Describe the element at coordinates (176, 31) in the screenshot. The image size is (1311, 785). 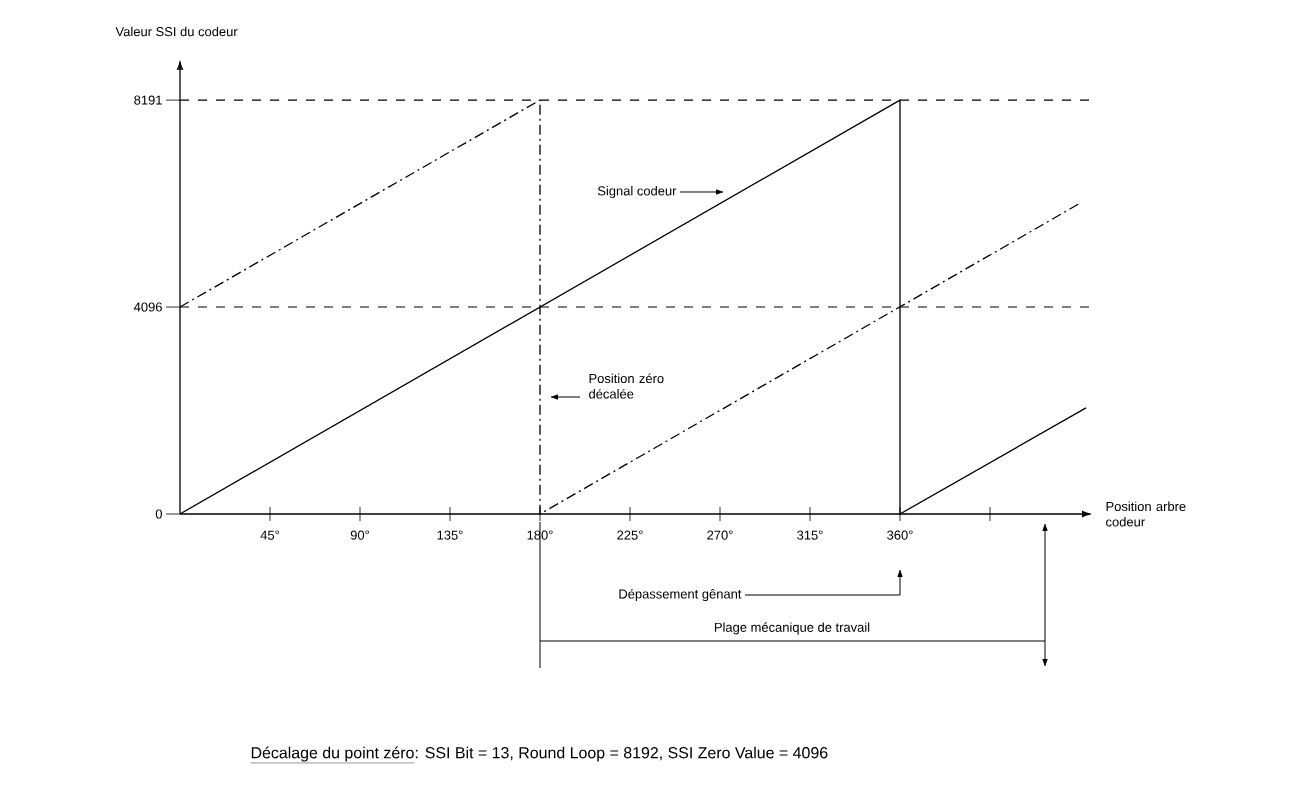
I see `y-axis-title: Valeur SSI du codeur` at that location.